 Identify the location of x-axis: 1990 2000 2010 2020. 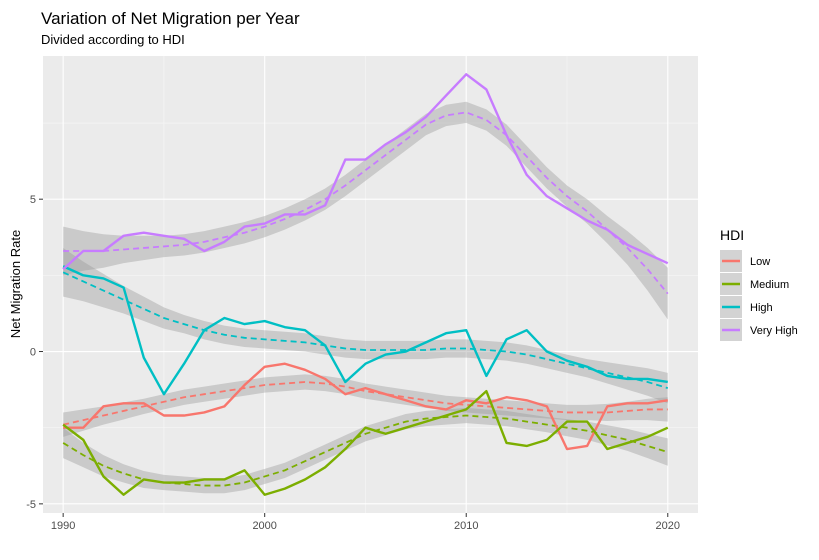
(365, 522).